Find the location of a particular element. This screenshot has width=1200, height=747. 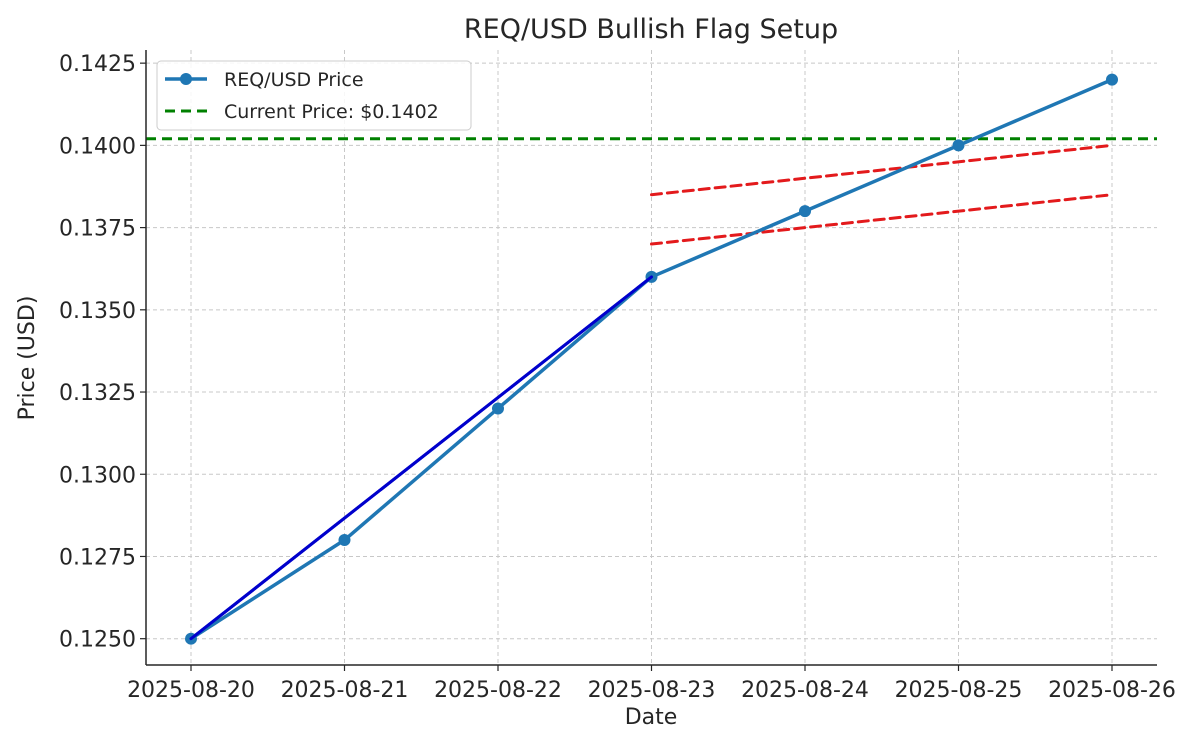

legend: REQ/USD Price Current Price: $0.1402 is located at coordinates (314, 95).